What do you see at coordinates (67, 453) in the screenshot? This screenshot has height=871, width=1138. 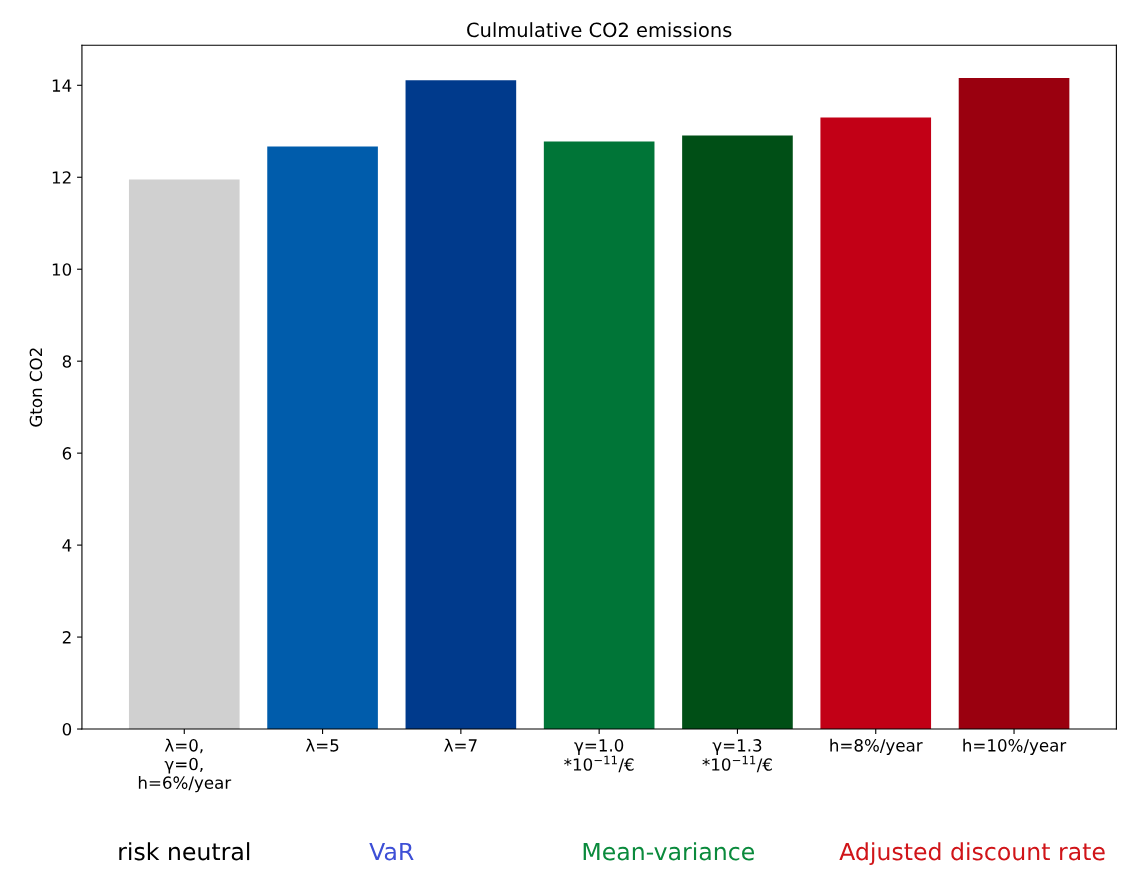 I see `y-tick-label: 6` at bounding box center [67, 453].